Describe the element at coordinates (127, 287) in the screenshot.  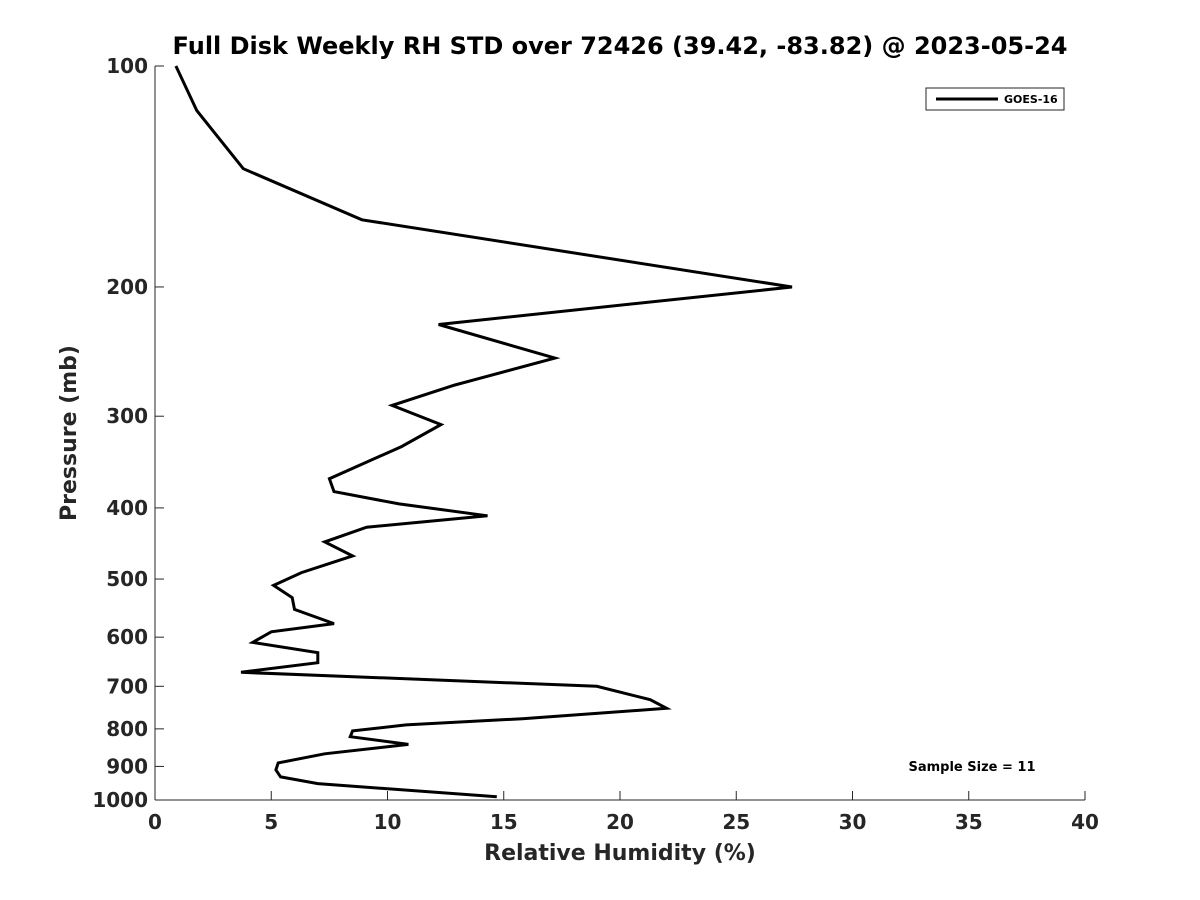
I see `y-tick-label: 200` at that location.